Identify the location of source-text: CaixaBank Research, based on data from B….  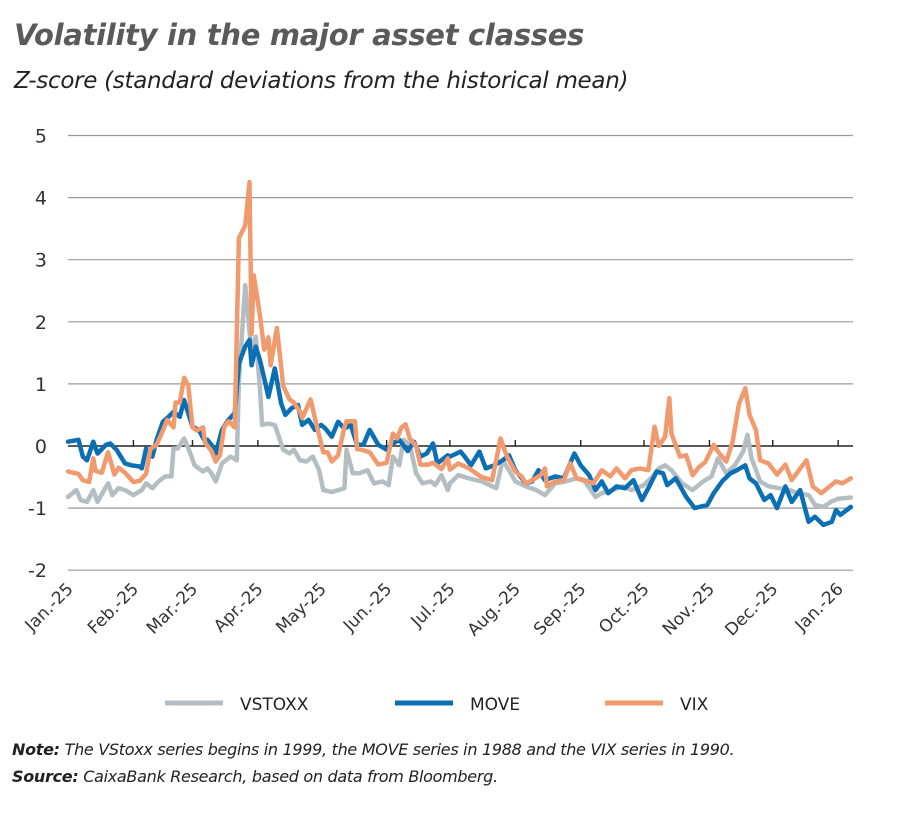
(290, 776).